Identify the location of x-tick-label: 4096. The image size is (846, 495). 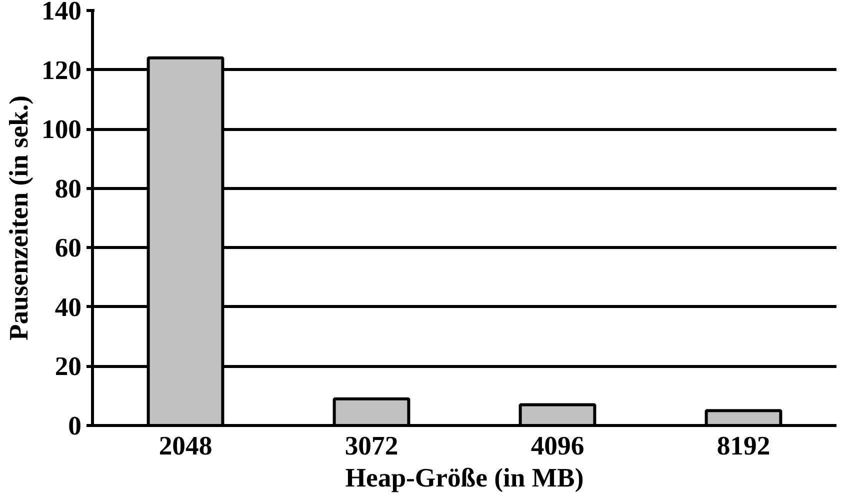
(557, 445).